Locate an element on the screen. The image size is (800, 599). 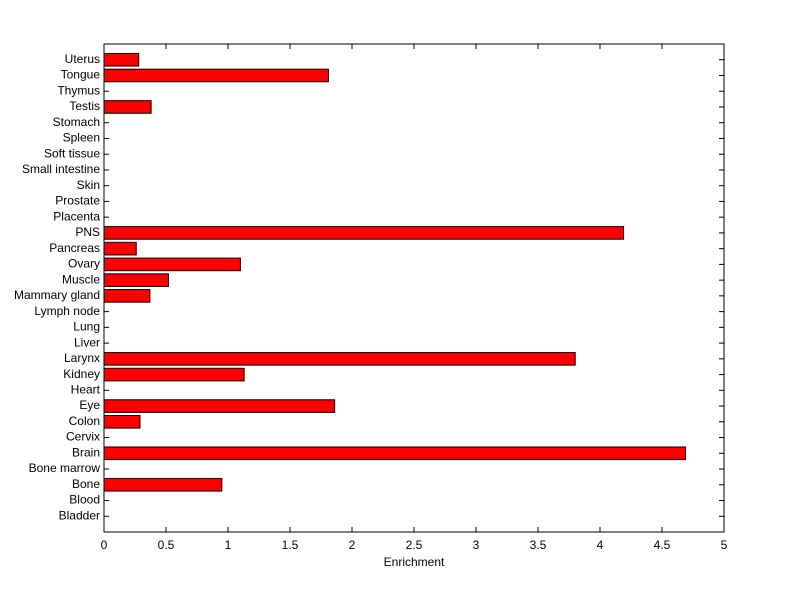
y-tick-label: Small intestine is located at coordinates (61, 169).